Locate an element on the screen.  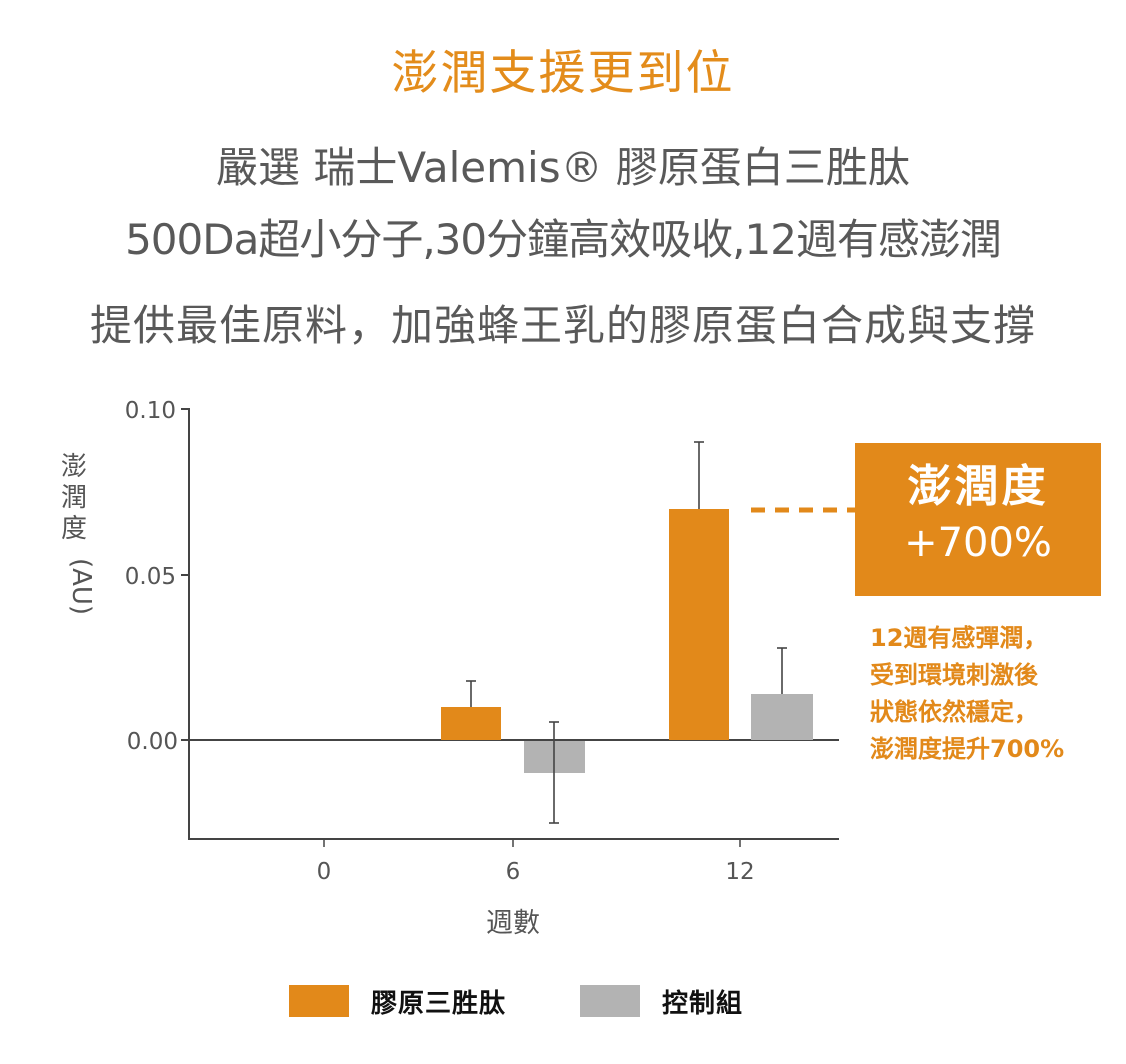
y-axis-label-char: 潤 is located at coordinates (73, 498).